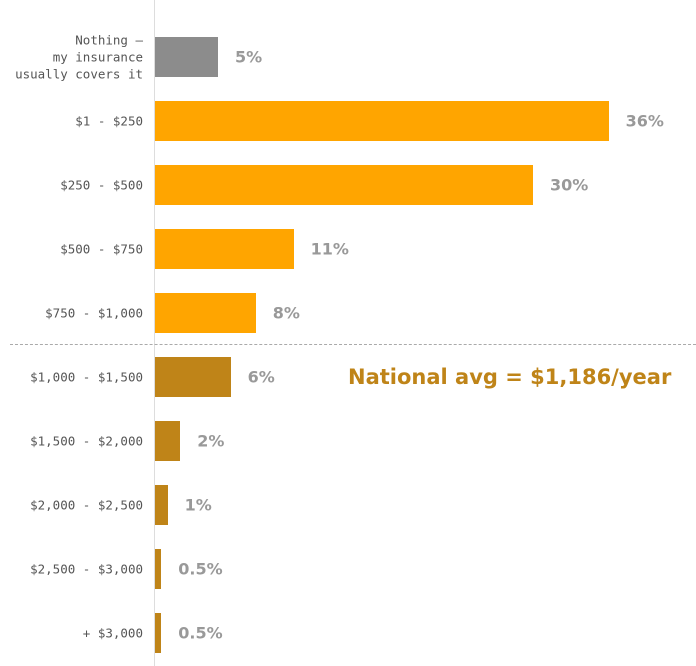 Image resolution: width=696 pixels, height=666 pixels. I want to click on value-label: 30%, so click(569, 185).